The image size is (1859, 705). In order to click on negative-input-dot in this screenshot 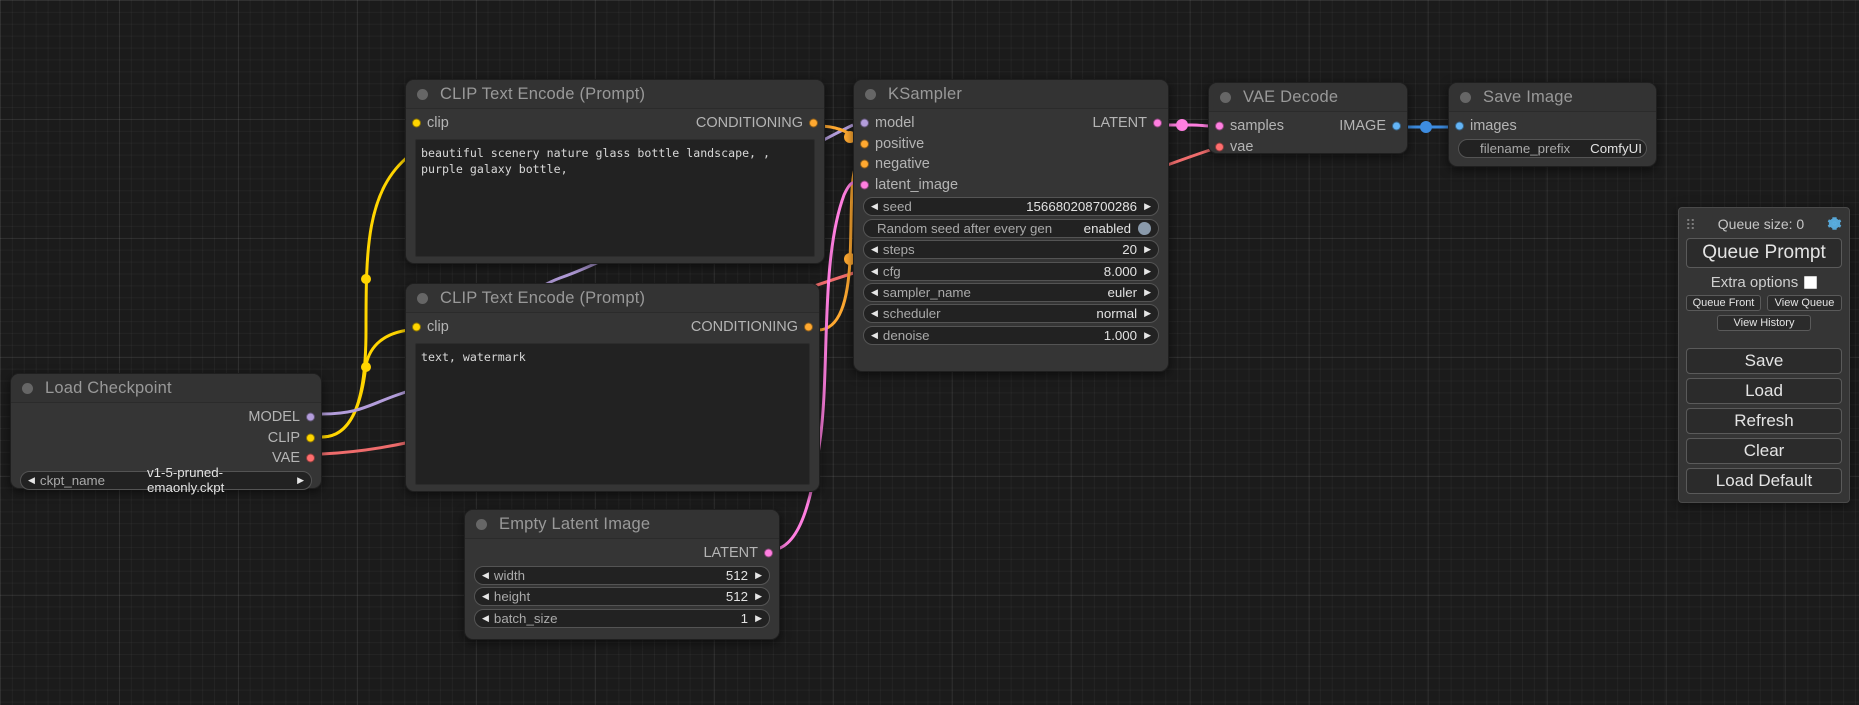, I will do `click(864, 164)`.